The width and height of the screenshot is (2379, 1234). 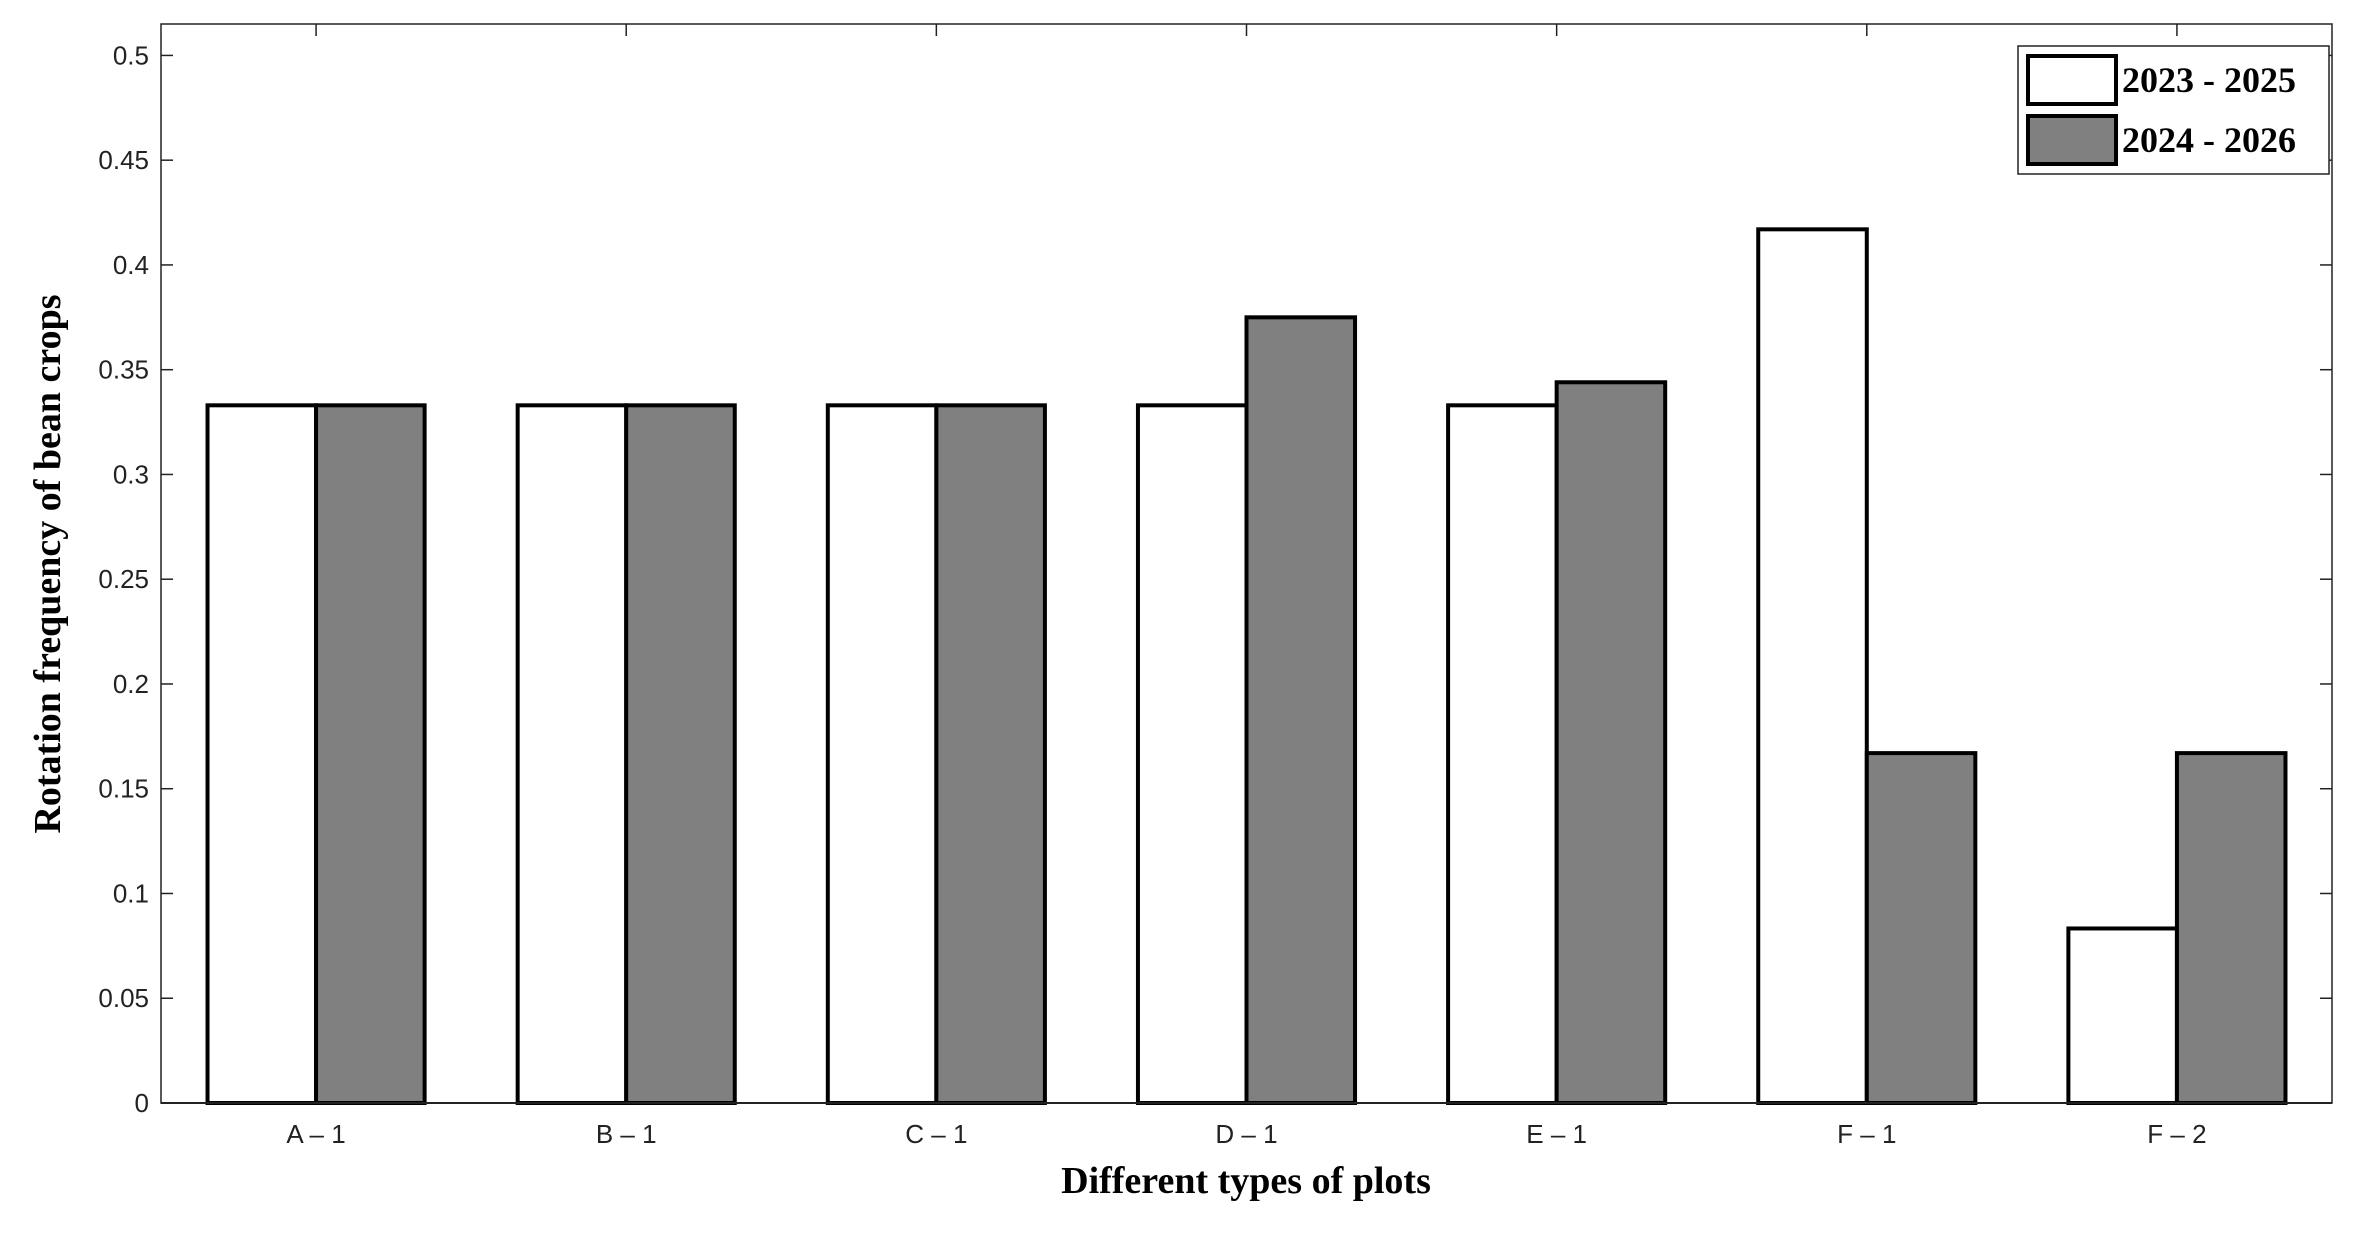 I want to click on y-tick-label: 0.2, so click(x=131, y=684).